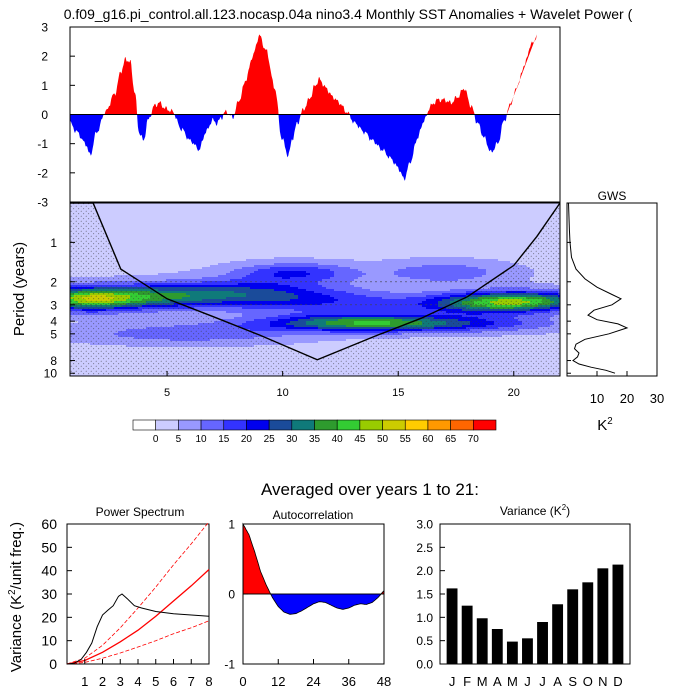 The width and height of the screenshot is (700, 700). Describe the element at coordinates (87, 135) in the screenshot. I see `sst-negative-area` at that location.